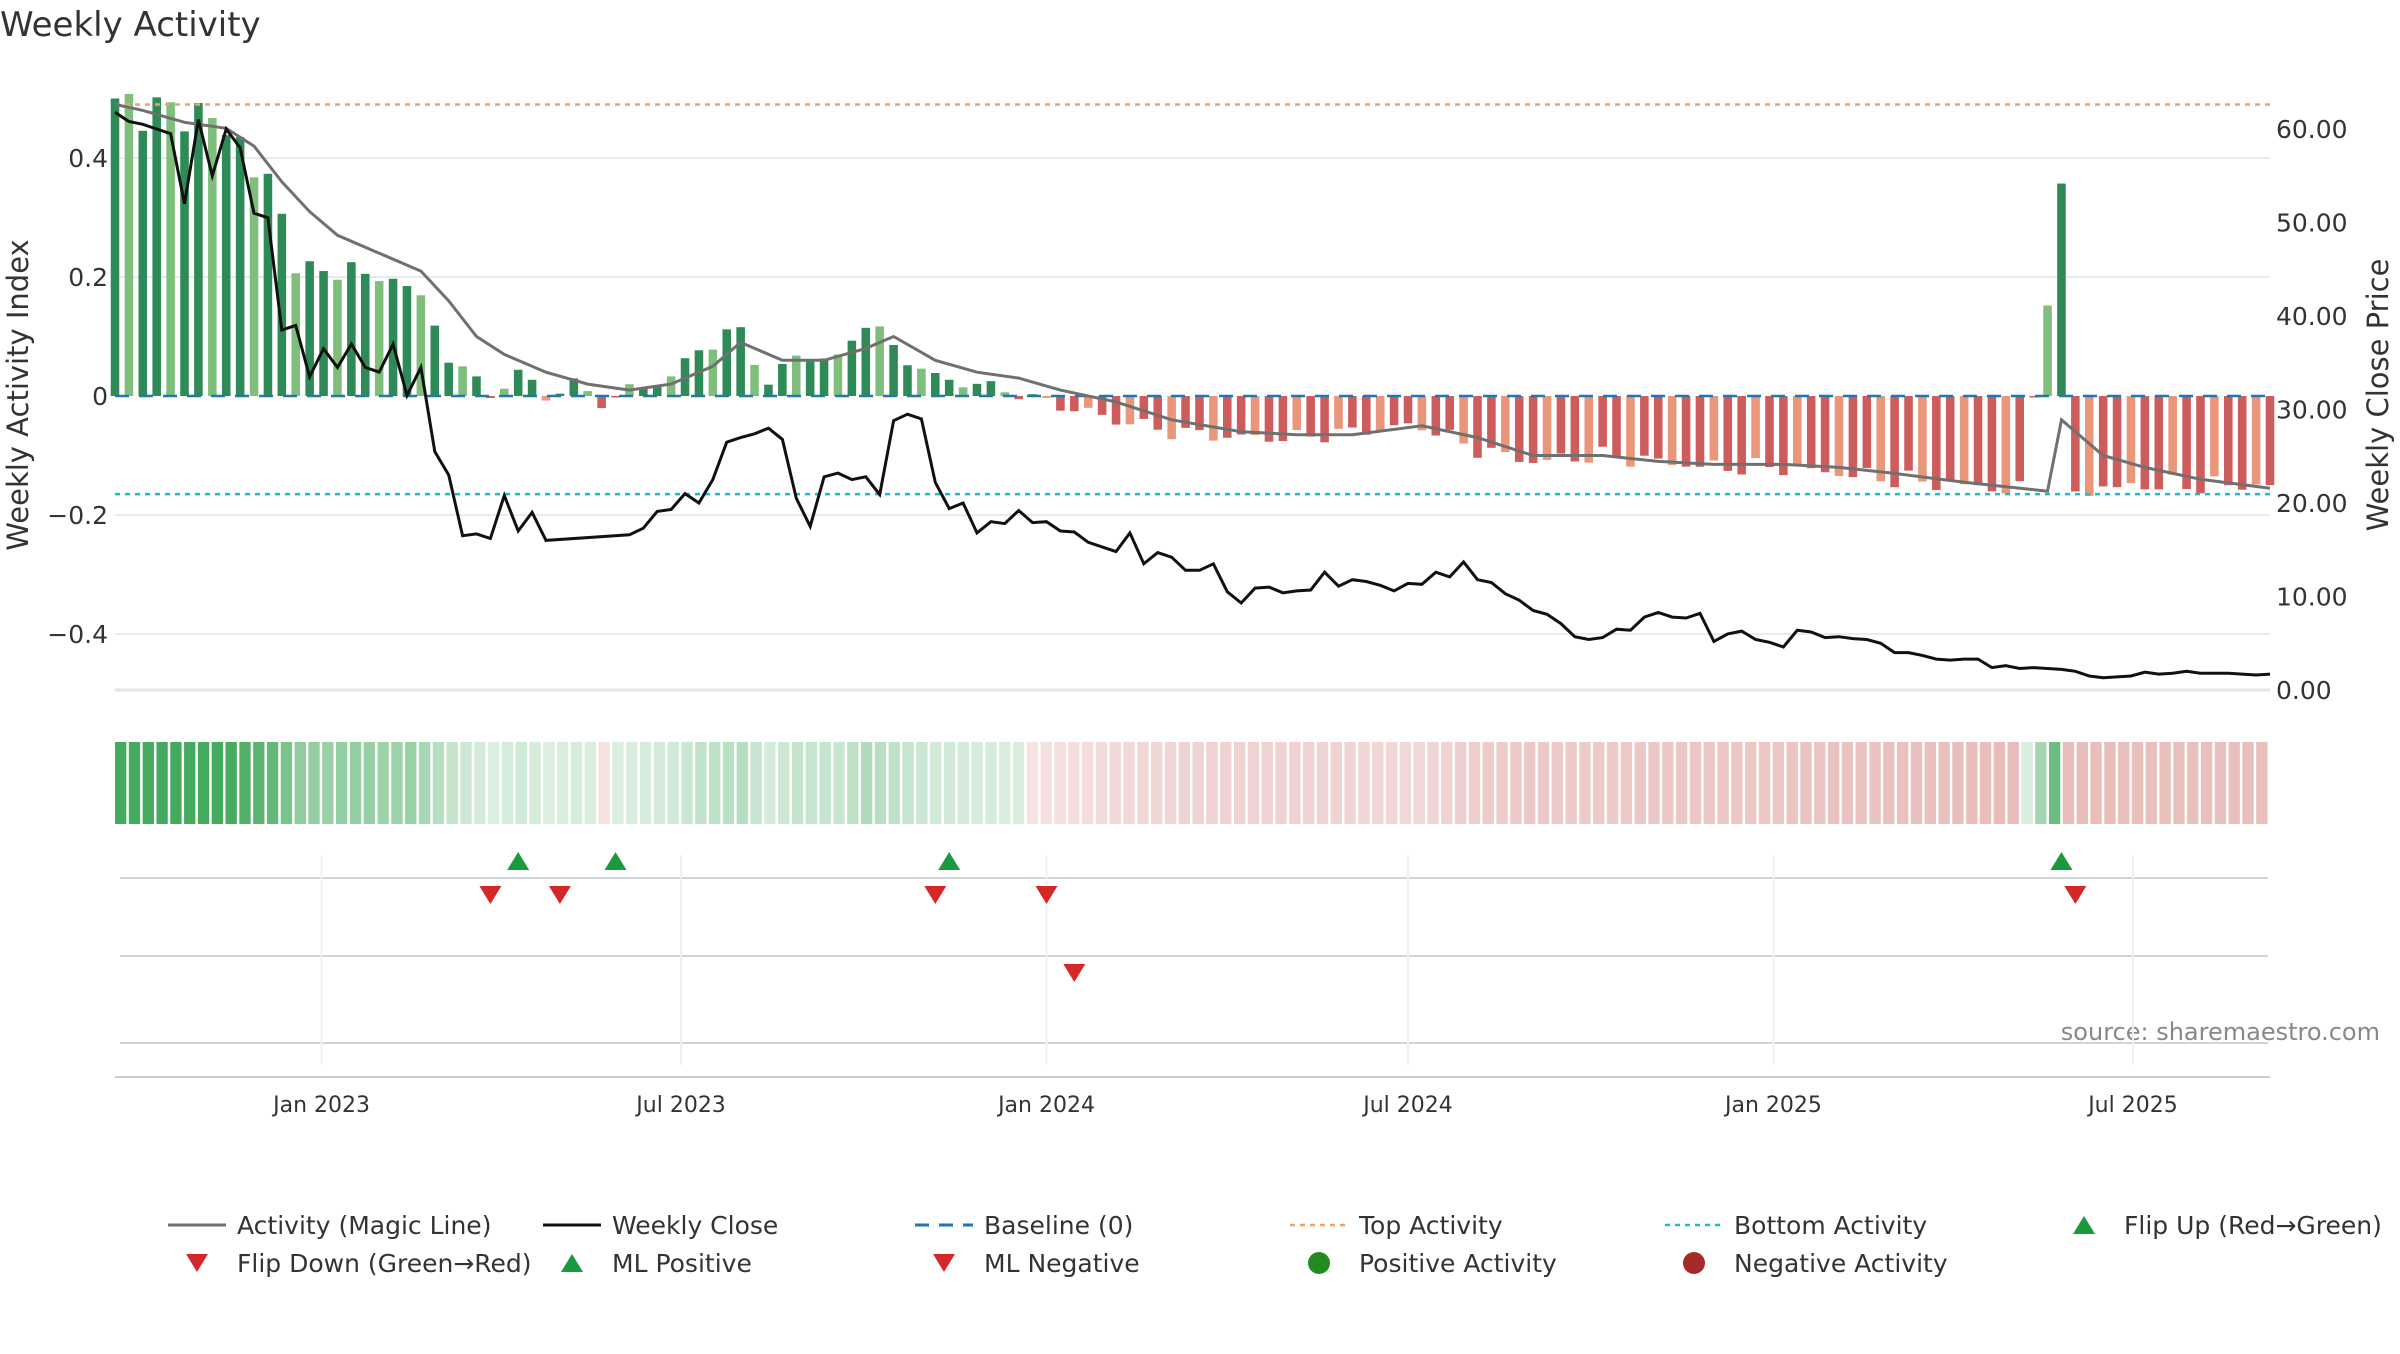 This screenshot has height=1354, width=2400. What do you see at coordinates (1191, 783) in the screenshot?
I see `activity-strip` at bounding box center [1191, 783].